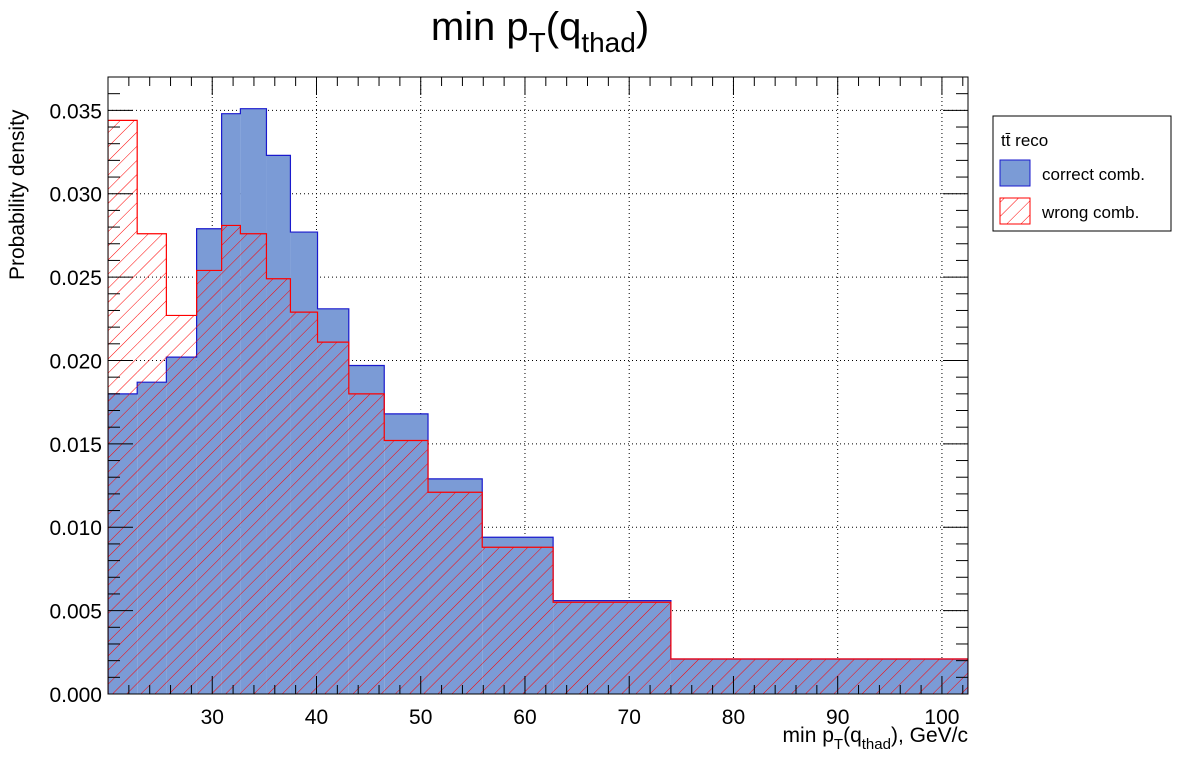  What do you see at coordinates (540, 31) in the screenshot?
I see `chart-title: min pT(qthad)` at bounding box center [540, 31].